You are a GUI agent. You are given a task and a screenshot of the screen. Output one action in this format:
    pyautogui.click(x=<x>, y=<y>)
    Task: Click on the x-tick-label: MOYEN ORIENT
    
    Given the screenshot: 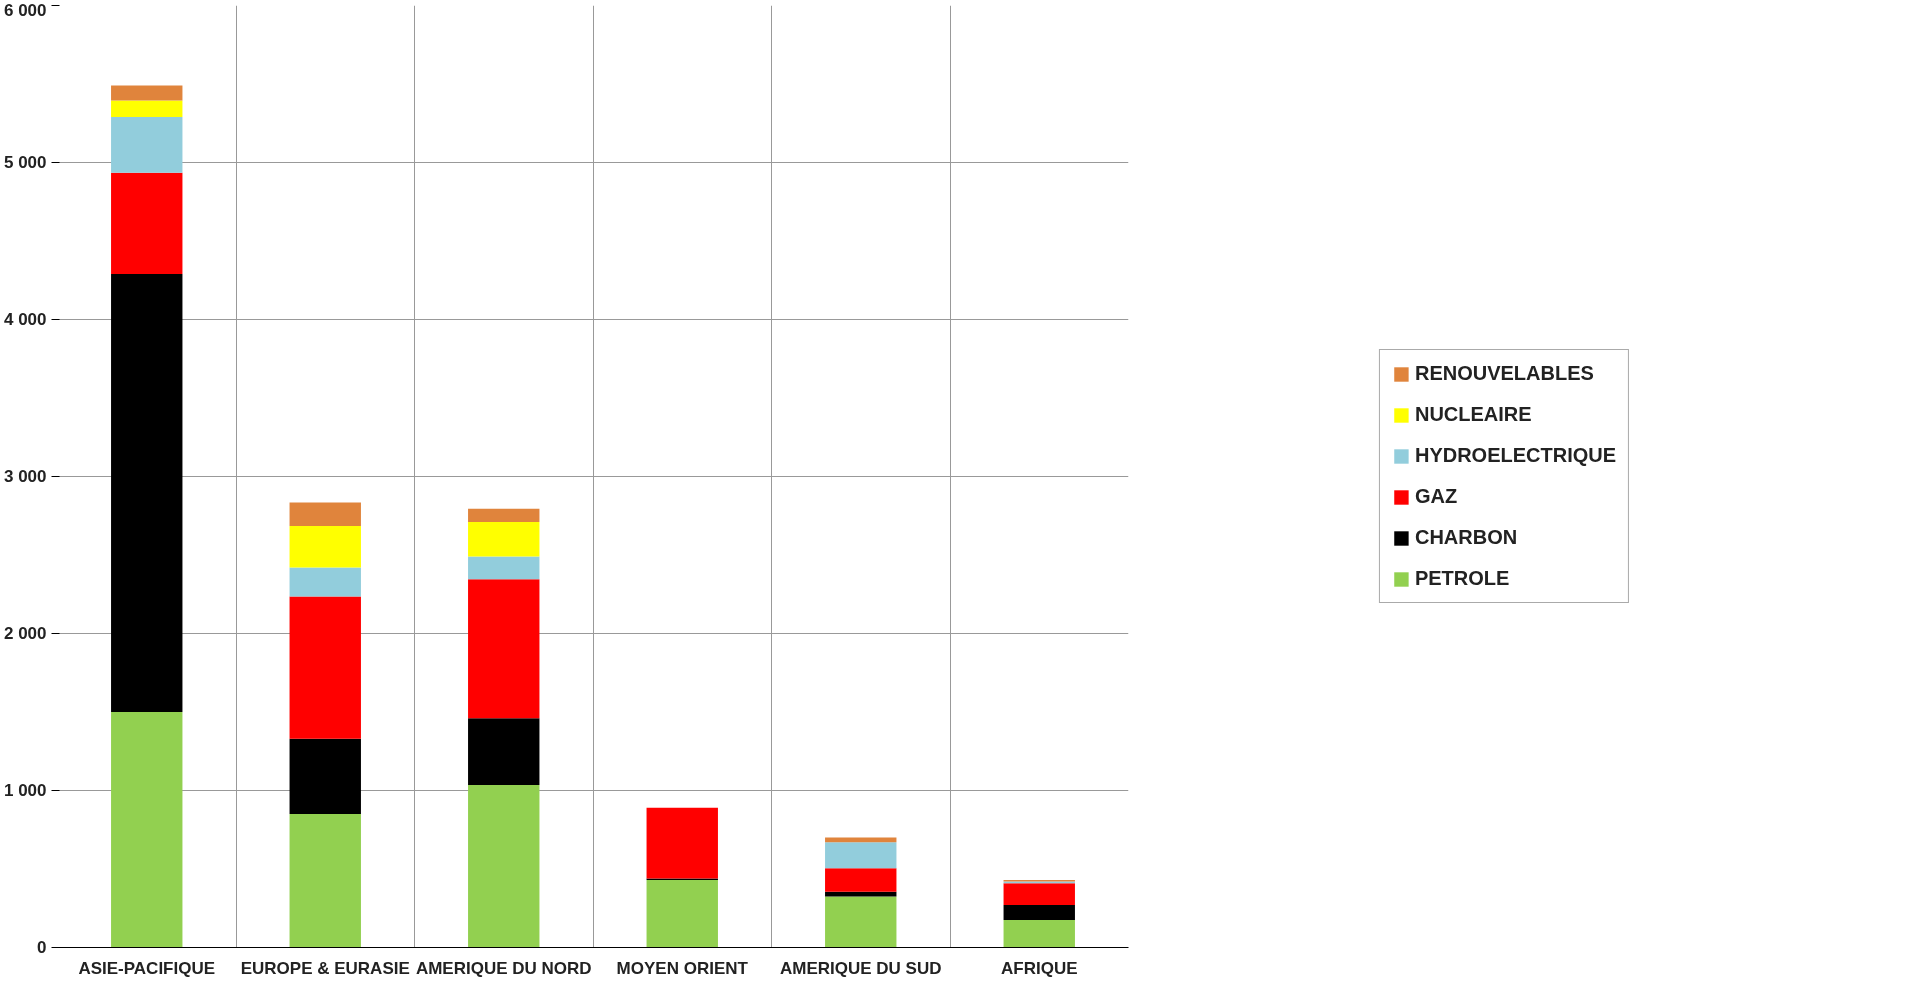 What is the action you would take?
    pyautogui.click(x=682, y=968)
    